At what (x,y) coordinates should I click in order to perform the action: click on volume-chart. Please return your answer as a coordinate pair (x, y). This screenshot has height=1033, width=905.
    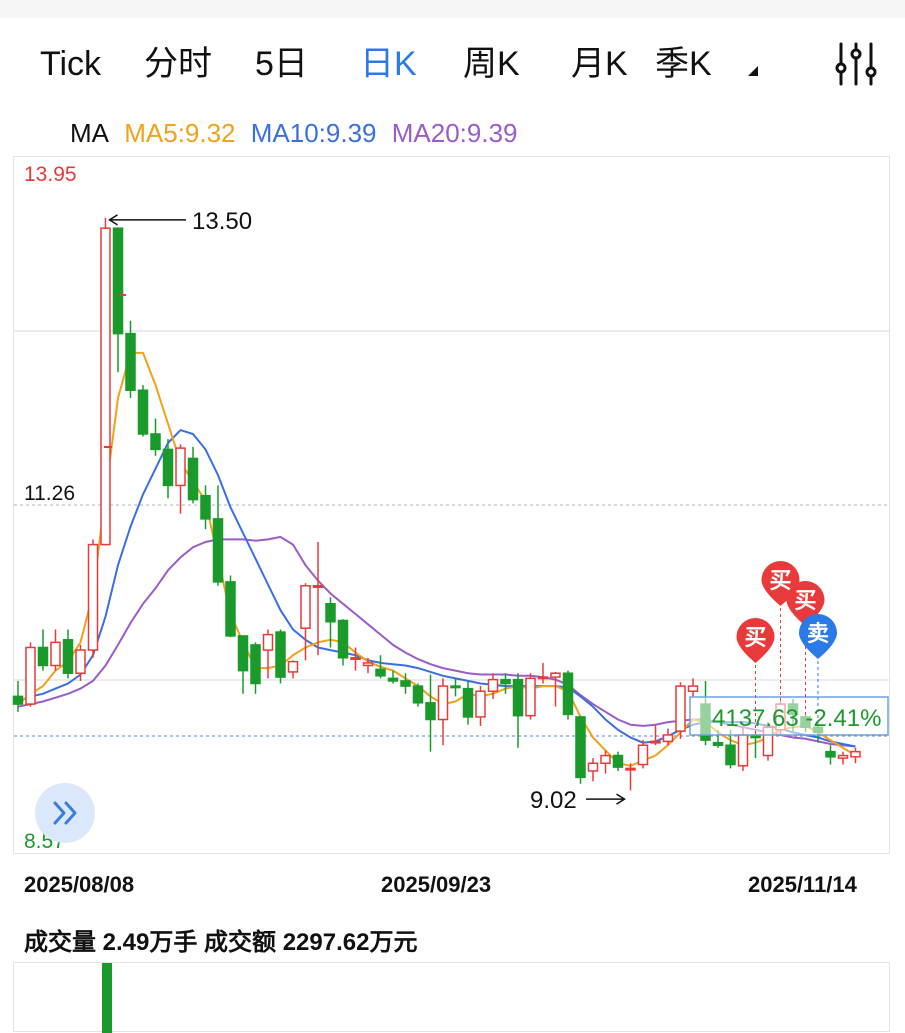
    Looking at the image, I should click on (451, 997).